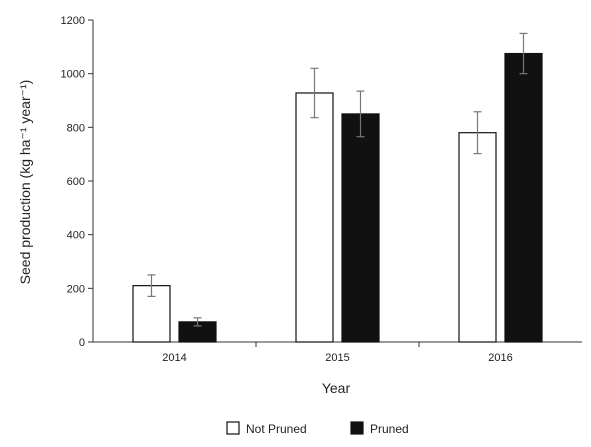  I want to click on x-axis-title: Year, so click(336, 388).